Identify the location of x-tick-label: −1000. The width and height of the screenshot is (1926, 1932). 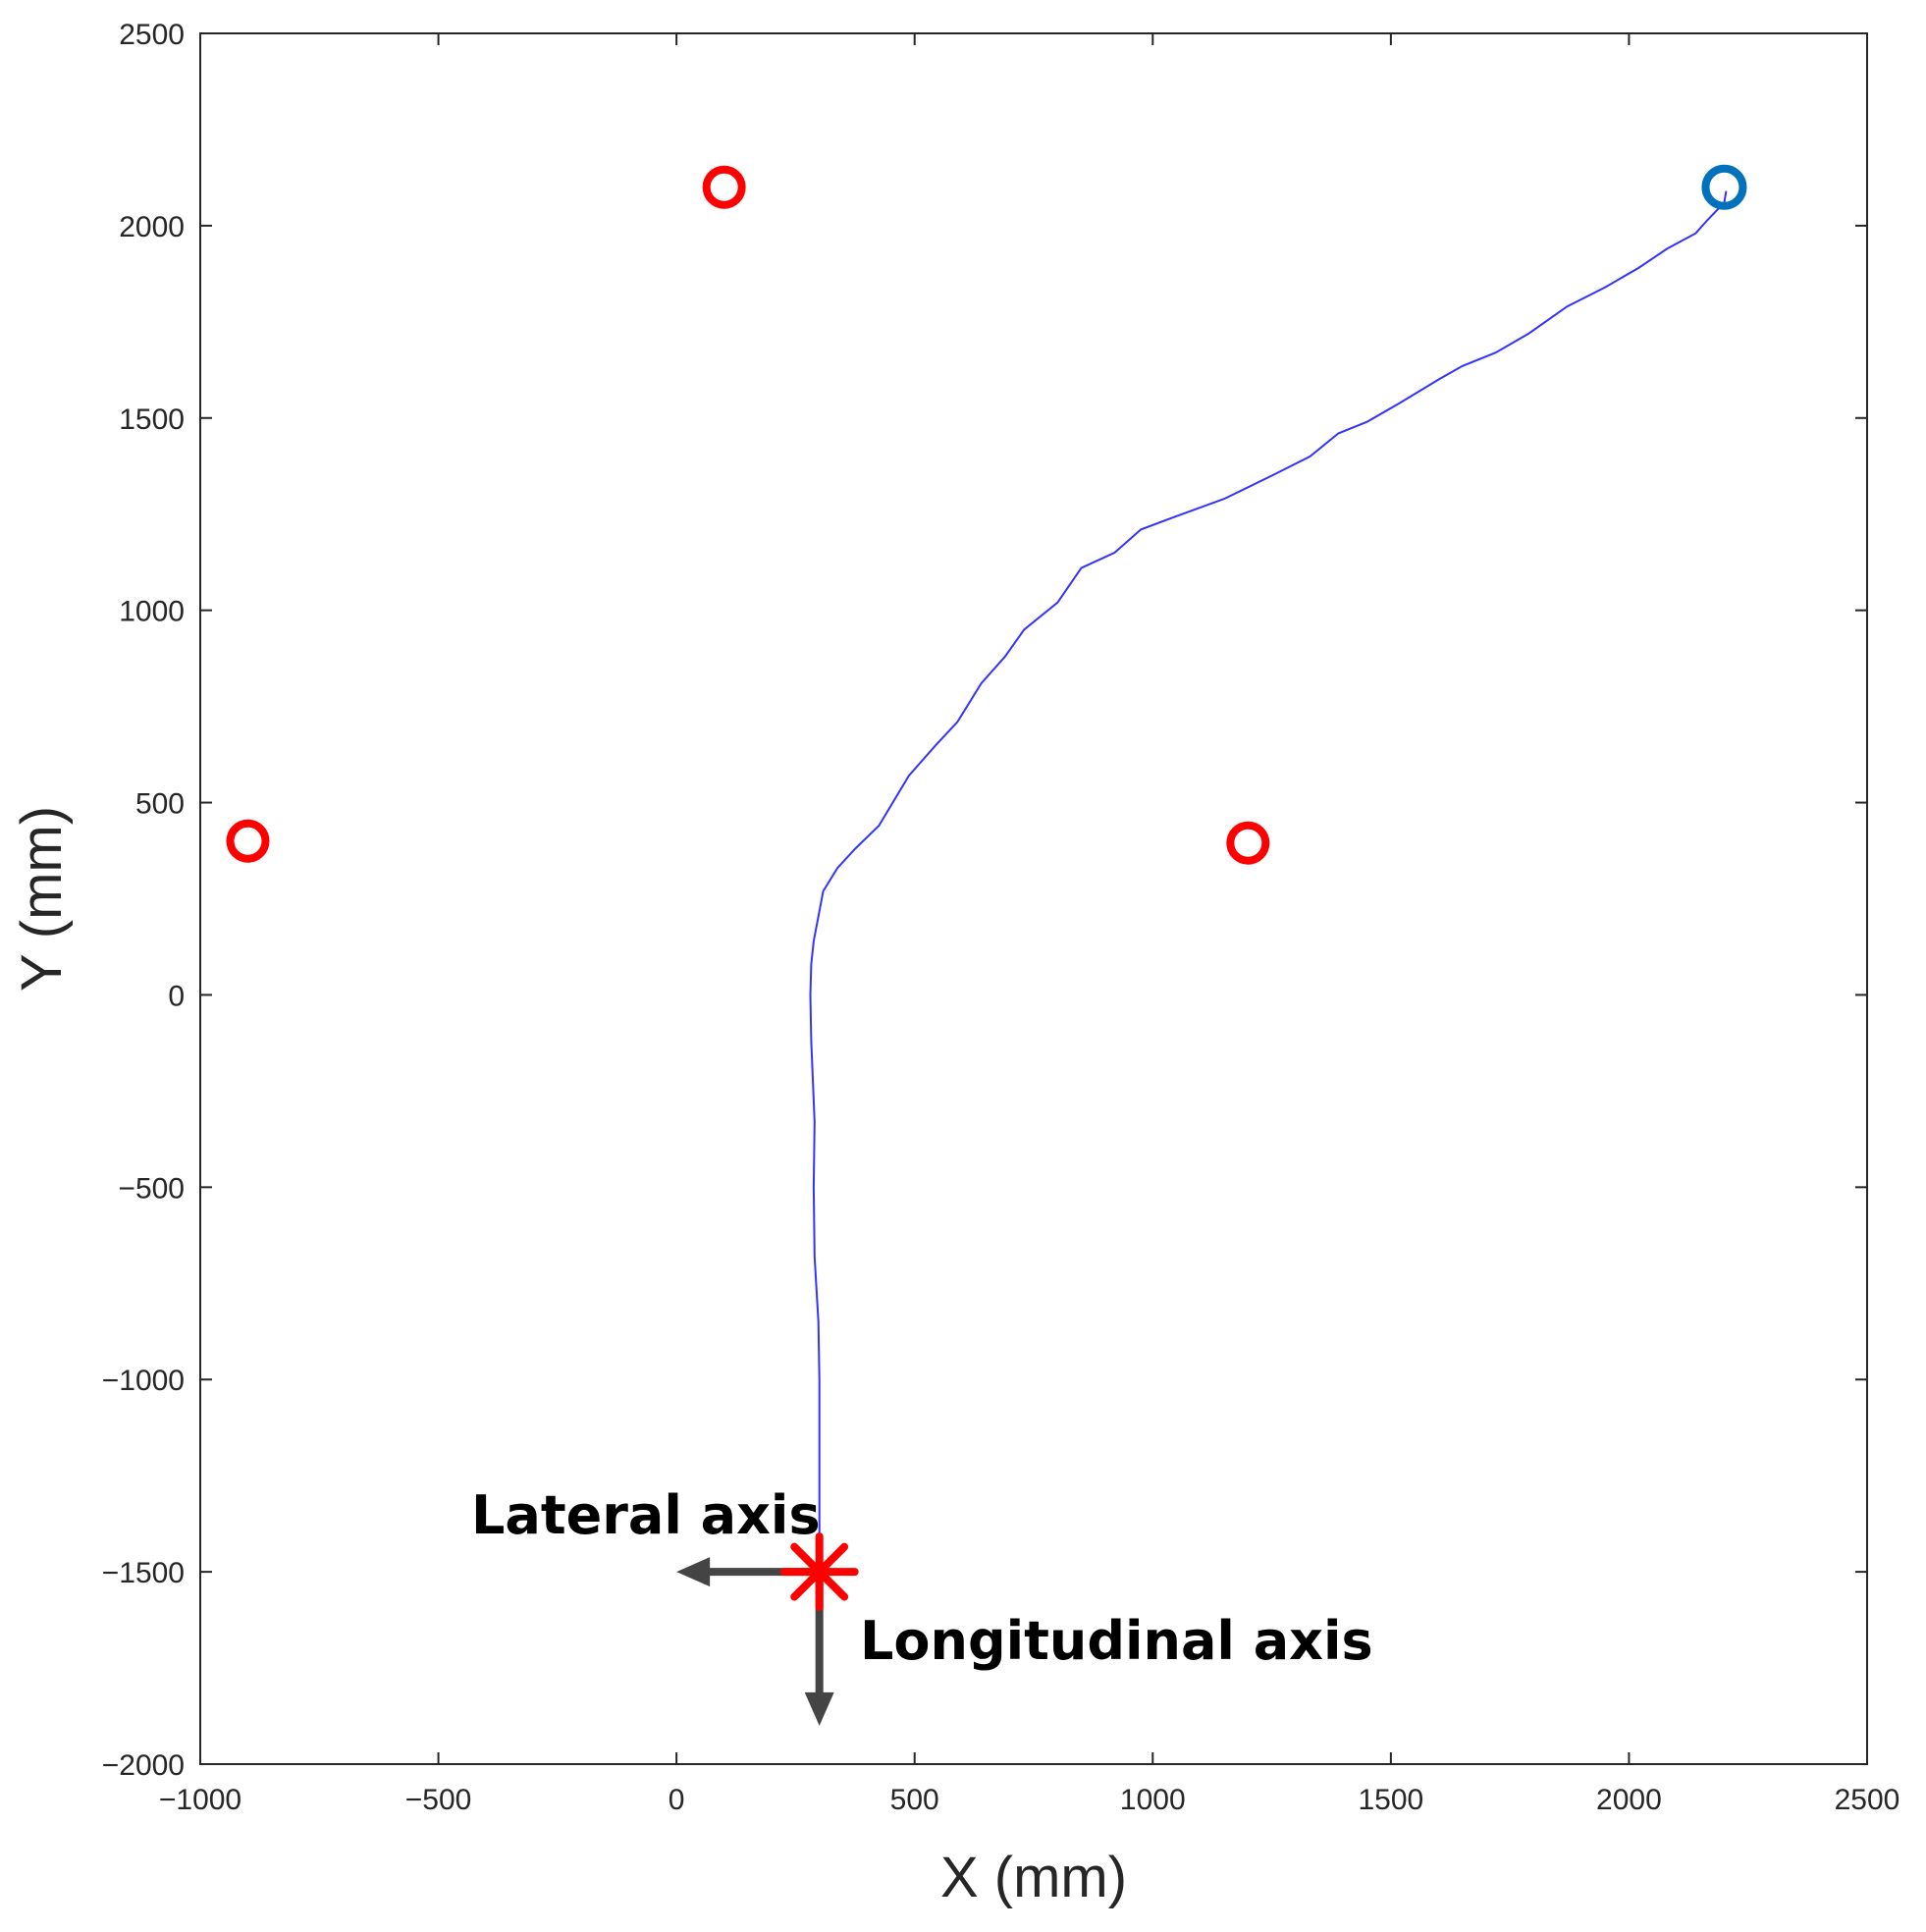
(200, 1800).